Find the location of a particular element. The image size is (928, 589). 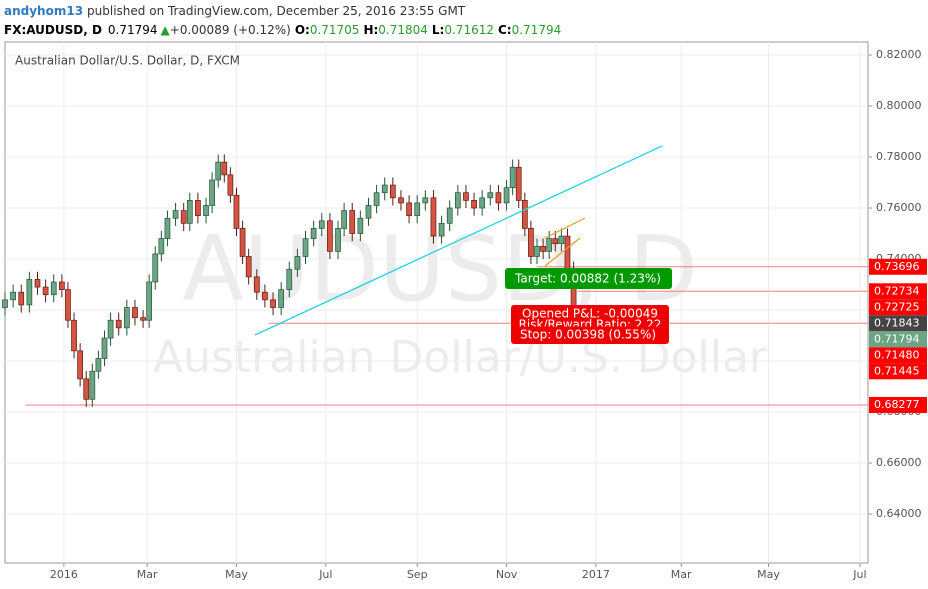

y-tick-label: 0.76000 is located at coordinates (899, 207).